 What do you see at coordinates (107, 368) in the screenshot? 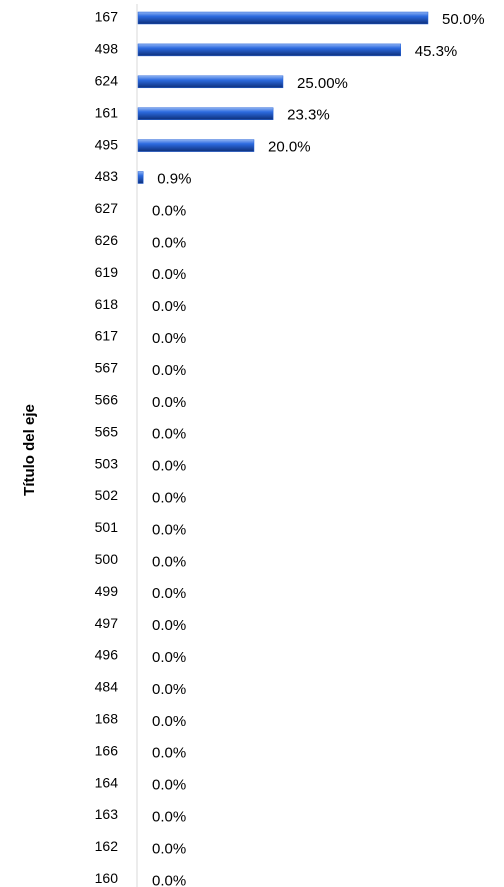
I see `y-tick-label: 567` at bounding box center [107, 368].